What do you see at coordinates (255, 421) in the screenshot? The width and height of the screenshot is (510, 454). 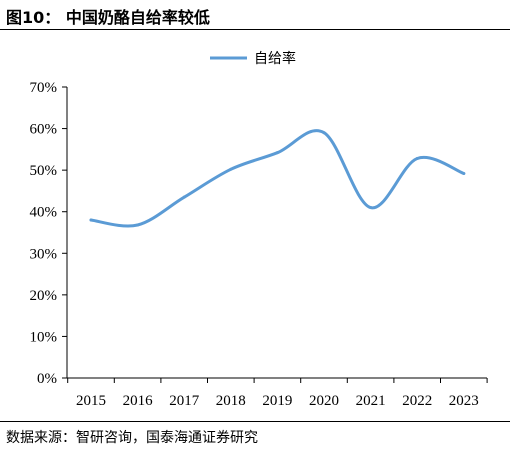 I see `source-rule` at bounding box center [255, 421].